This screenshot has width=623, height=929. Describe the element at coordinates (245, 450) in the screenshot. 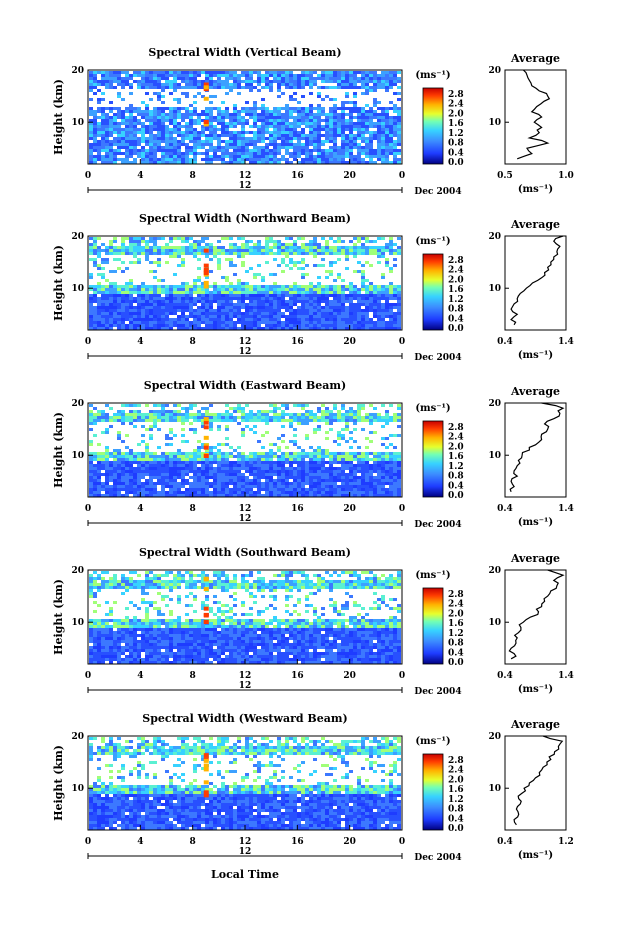

I see `heatmap-cells` at that location.